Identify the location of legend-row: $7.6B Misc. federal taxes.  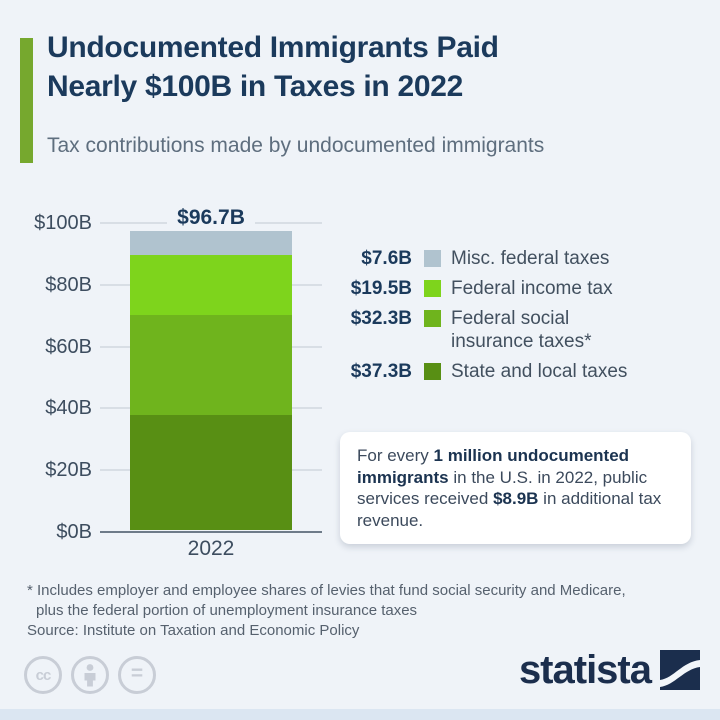
(481, 258).